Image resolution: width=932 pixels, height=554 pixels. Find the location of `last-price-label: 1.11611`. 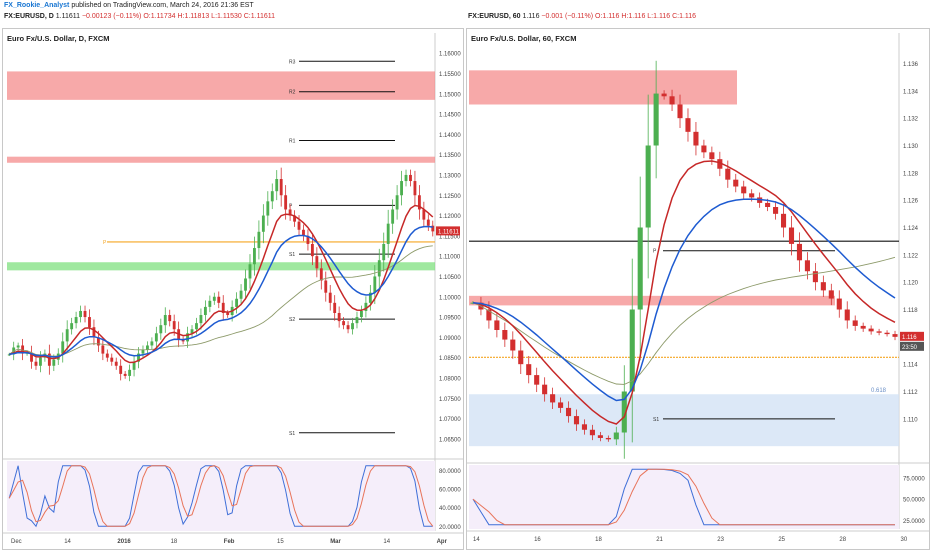

last-price-label: 1.11611 is located at coordinates (448, 232).